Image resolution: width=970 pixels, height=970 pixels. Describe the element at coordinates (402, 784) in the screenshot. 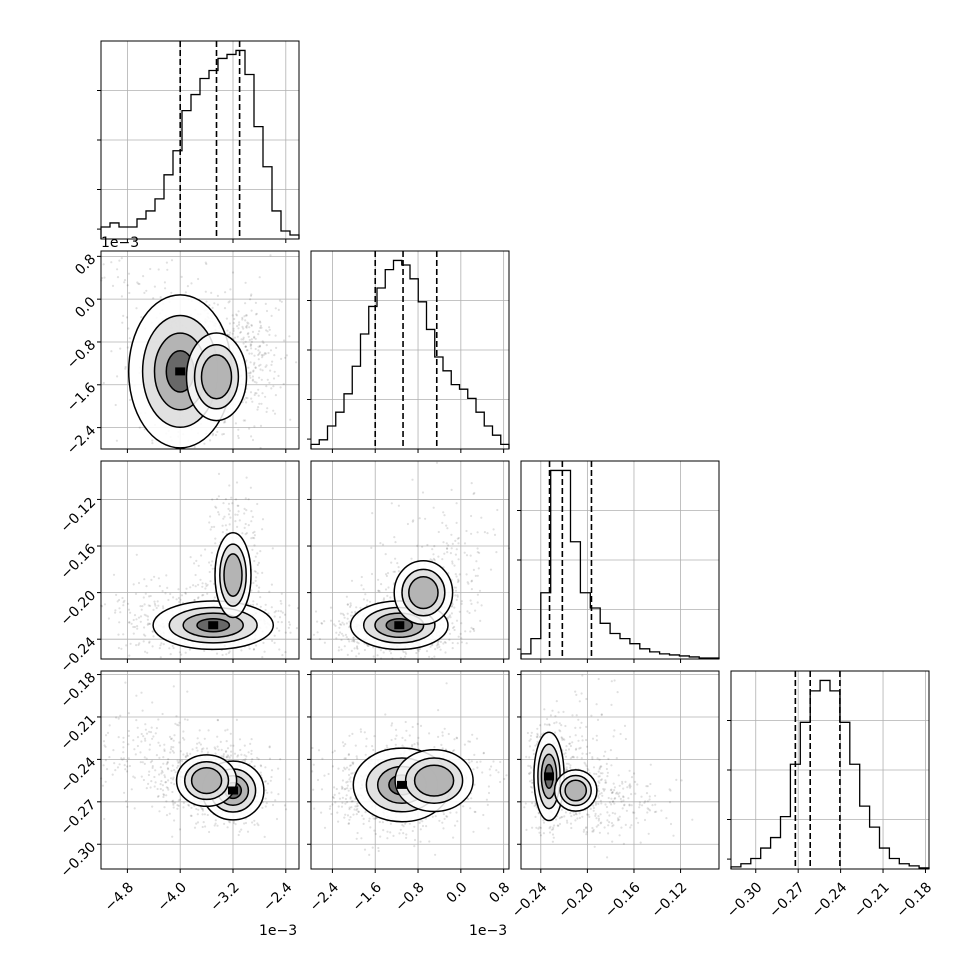

I see `density-peak` at that location.